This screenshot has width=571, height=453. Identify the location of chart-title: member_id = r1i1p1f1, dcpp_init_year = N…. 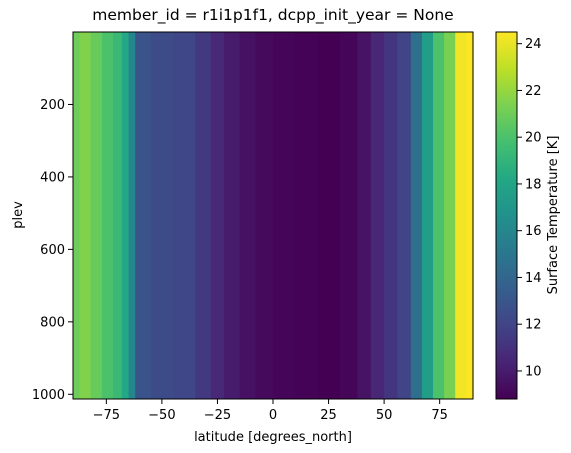
(272, 15).